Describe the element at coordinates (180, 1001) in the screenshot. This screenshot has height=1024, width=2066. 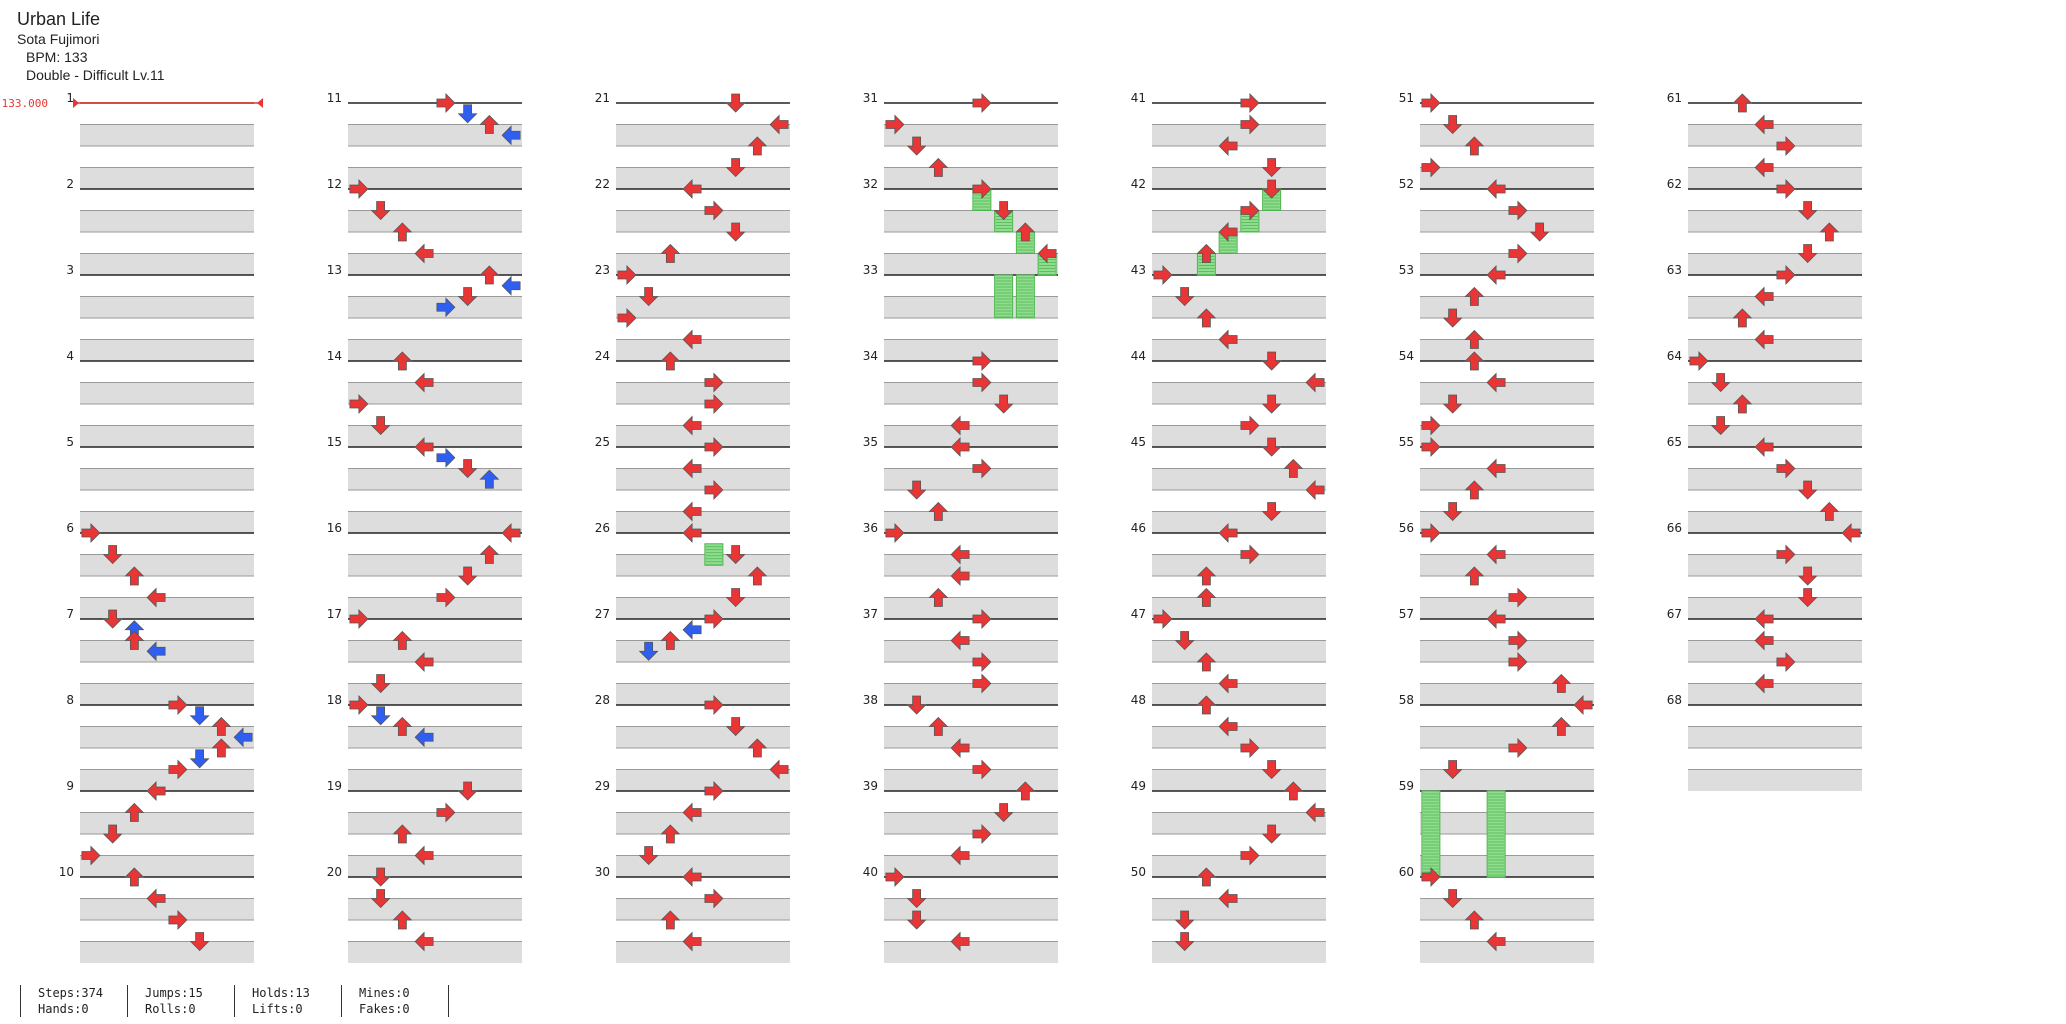
I see `stat-column: Jumps:15 Rolls:0` at that location.